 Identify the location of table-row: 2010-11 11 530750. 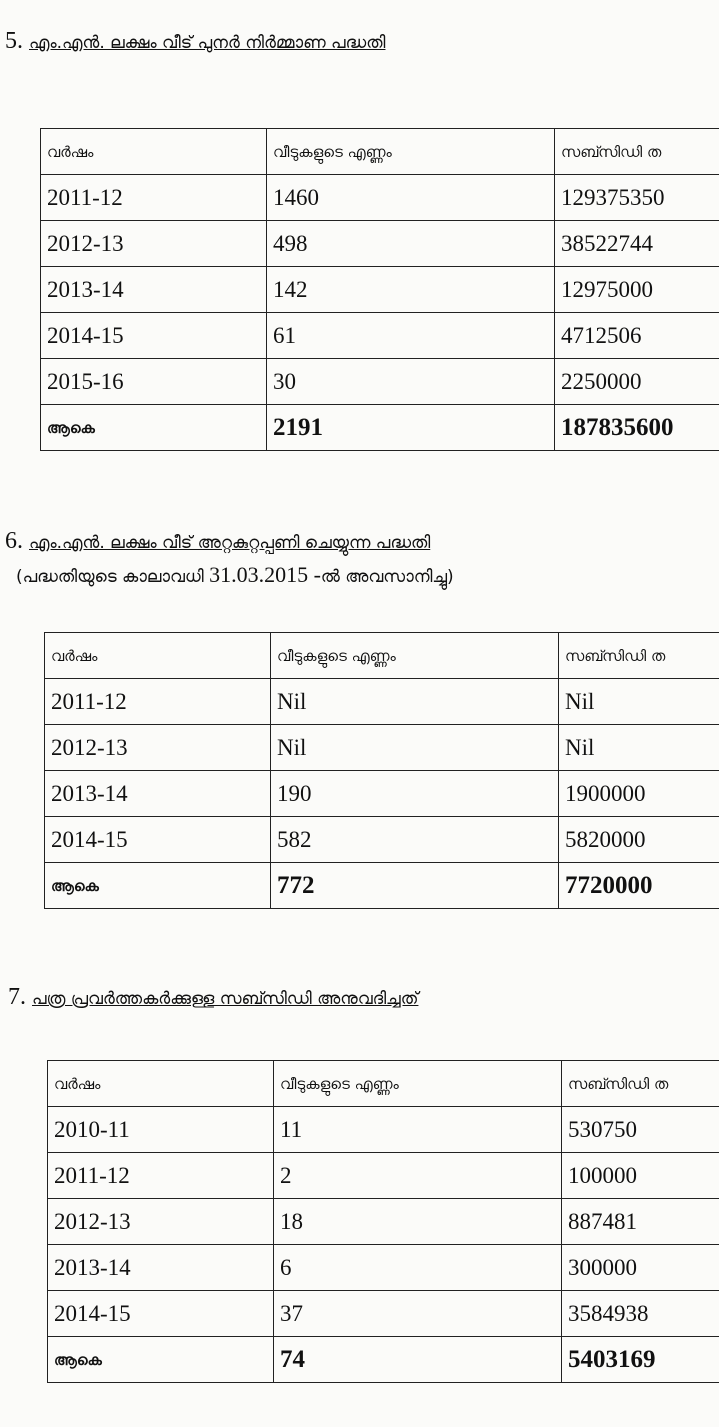
(383, 1129).